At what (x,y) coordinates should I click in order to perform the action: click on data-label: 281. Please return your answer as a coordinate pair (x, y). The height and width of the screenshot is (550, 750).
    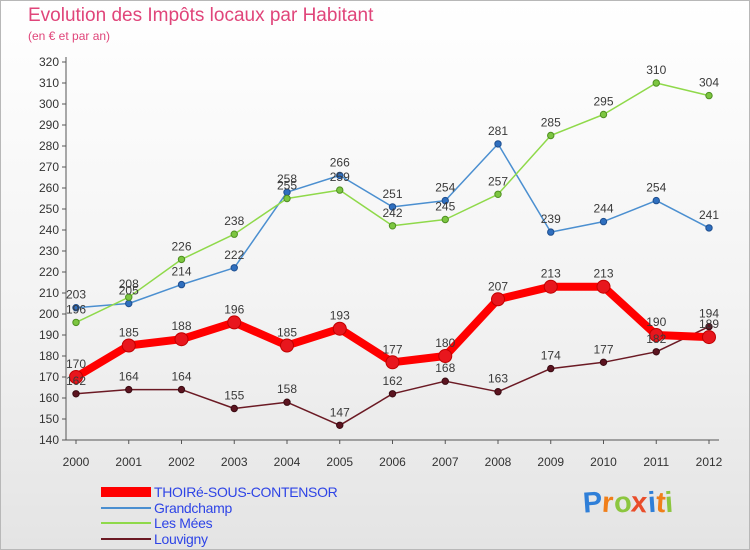
    Looking at the image, I should click on (498, 131).